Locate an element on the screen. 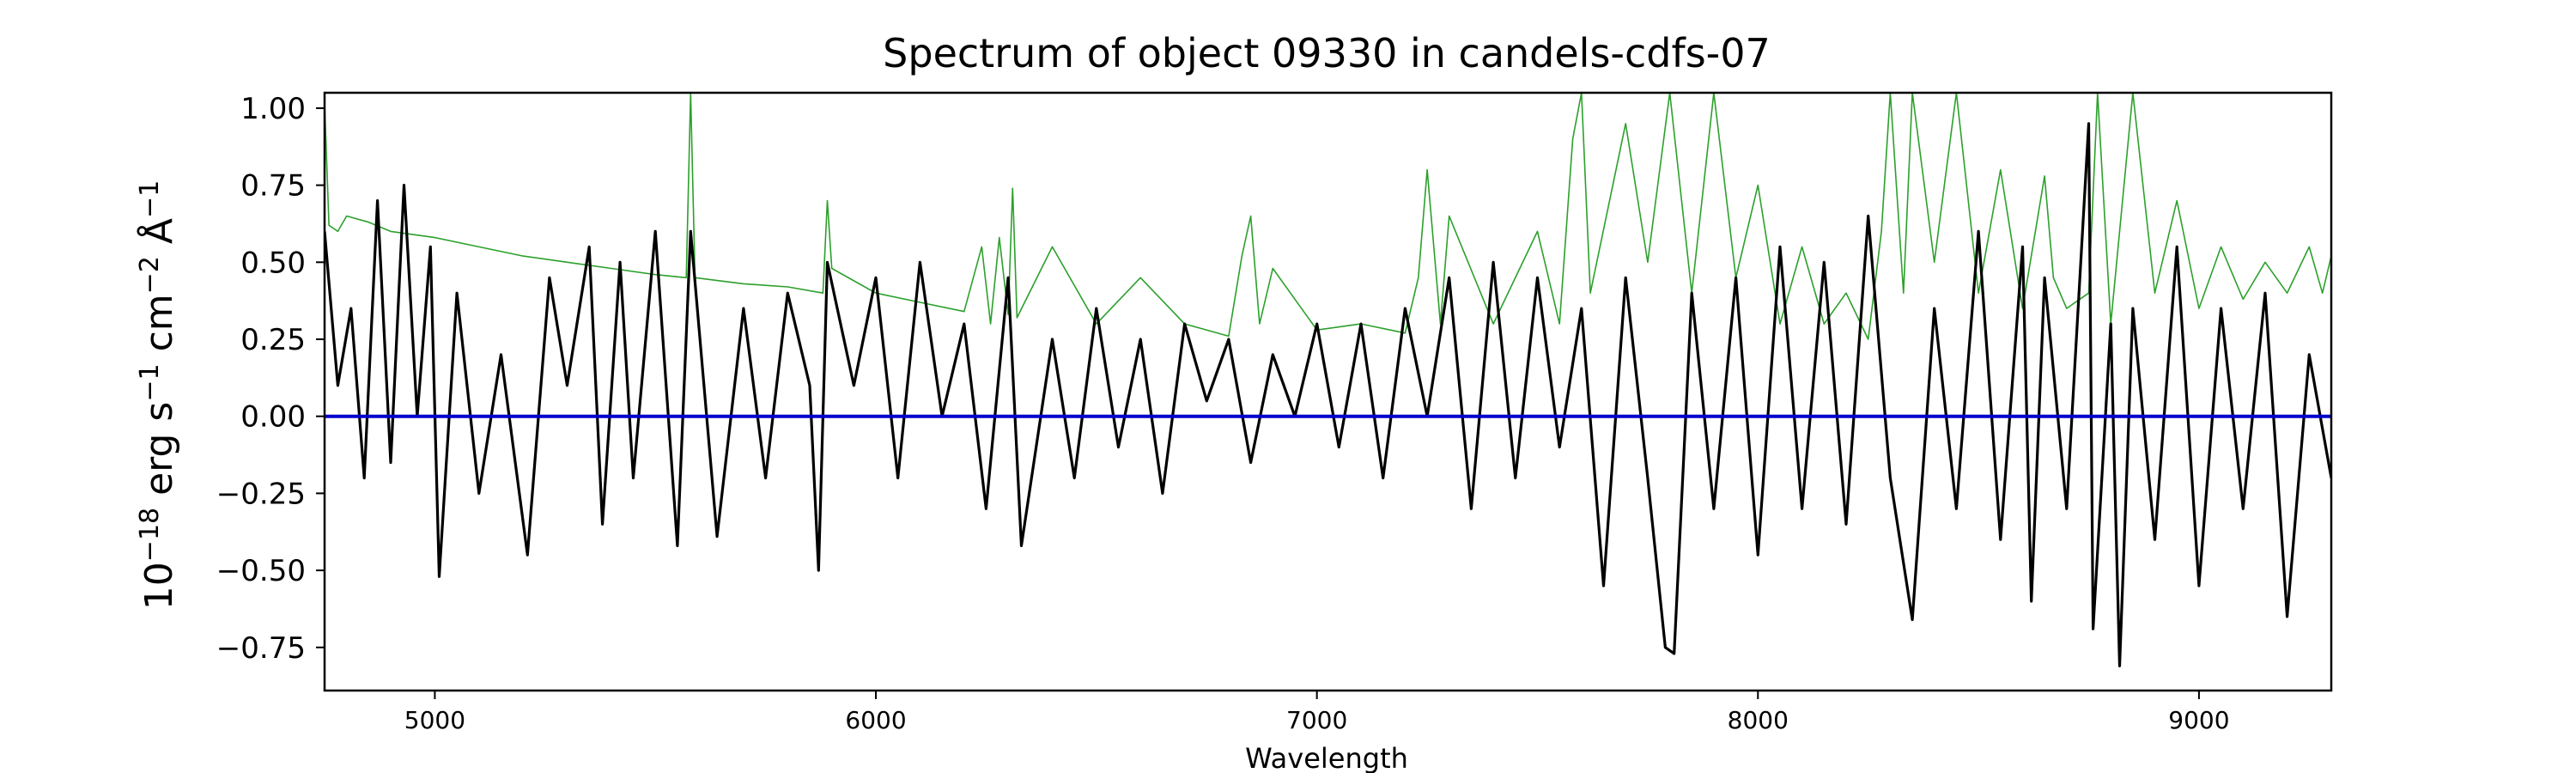  x-tick-label: 5000 is located at coordinates (434, 720).